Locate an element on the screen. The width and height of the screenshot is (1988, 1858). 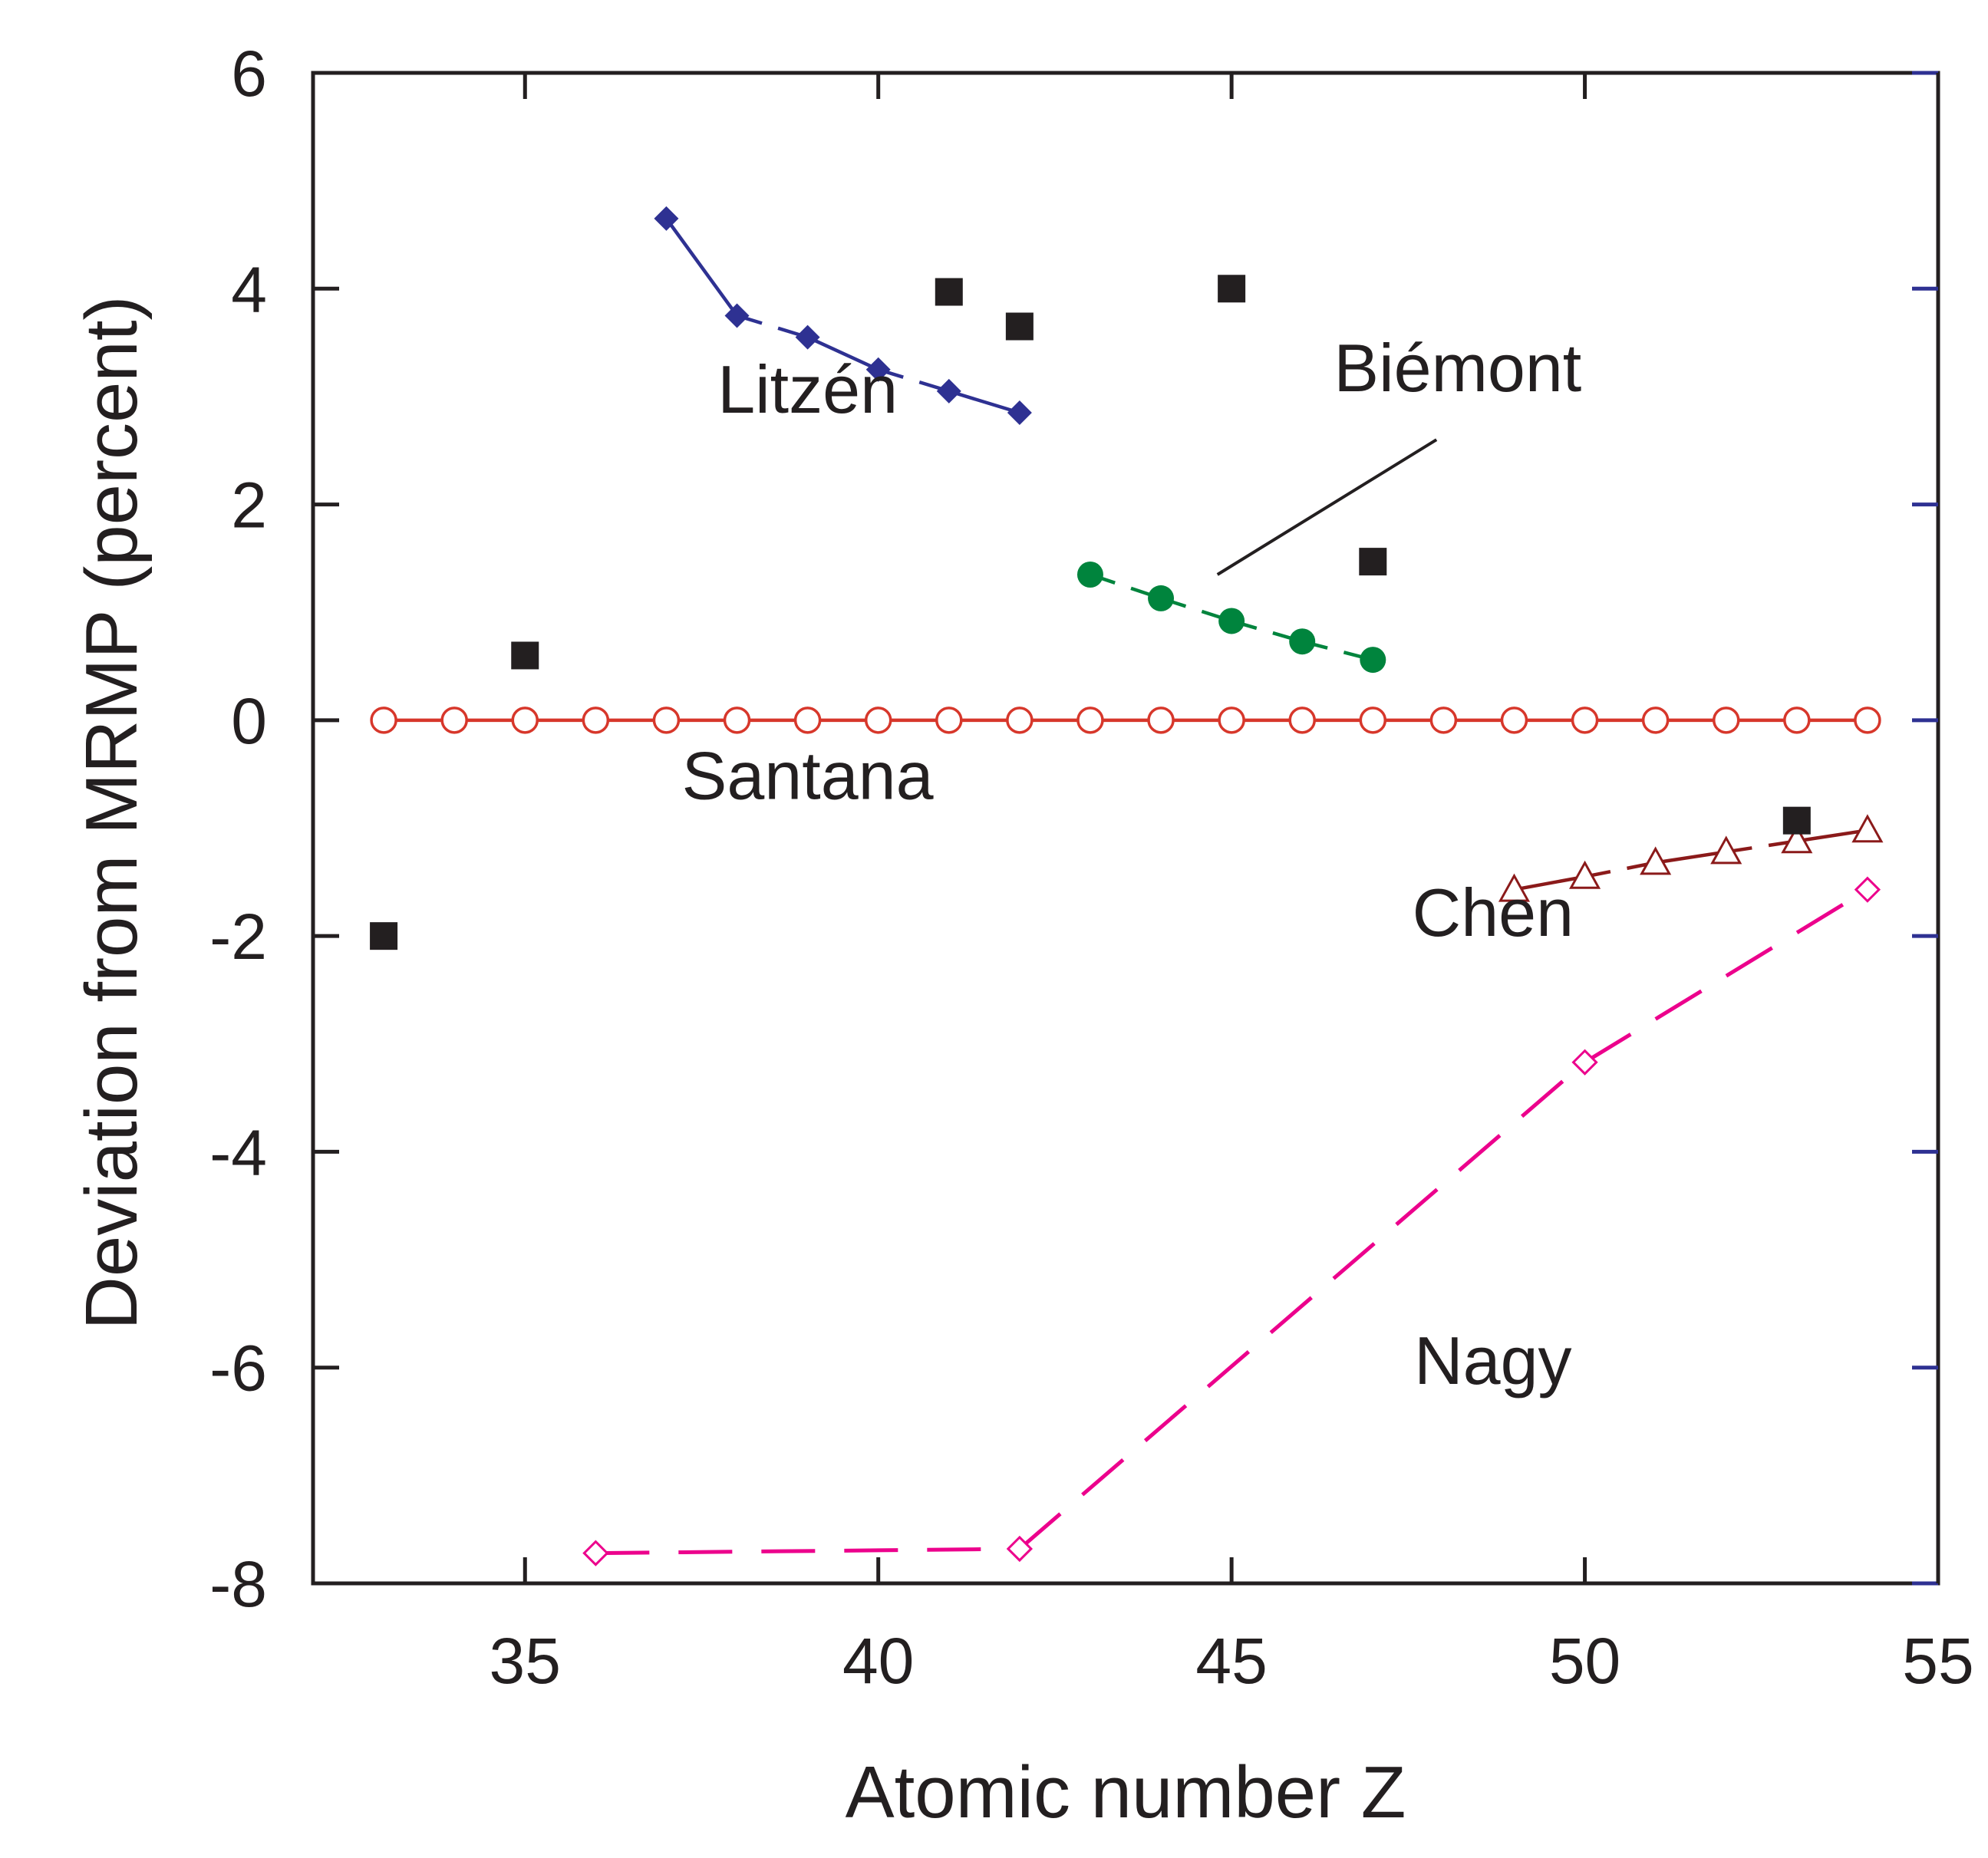
y-tick-label: -6 is located at coordinates (238, 1369).